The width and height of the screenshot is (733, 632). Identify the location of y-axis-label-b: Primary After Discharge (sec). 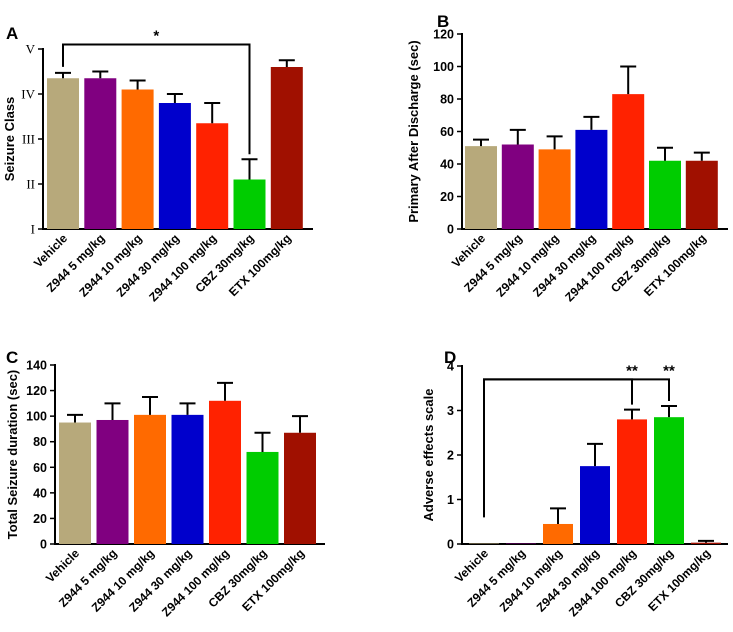
(413, 131).